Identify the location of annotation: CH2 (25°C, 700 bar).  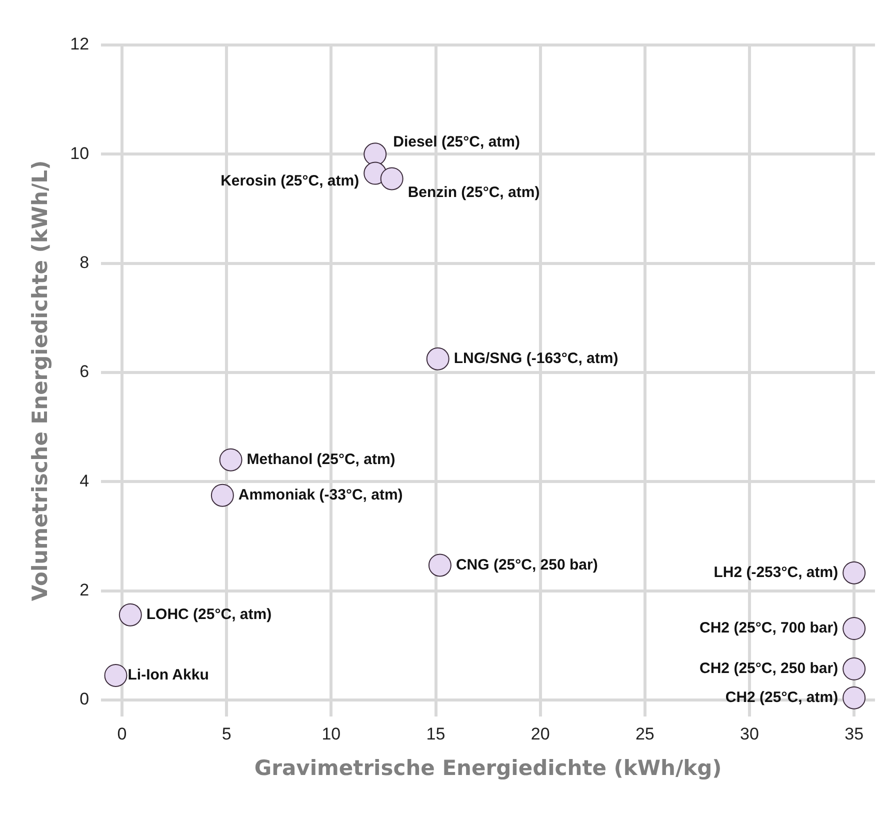
(769, 628).